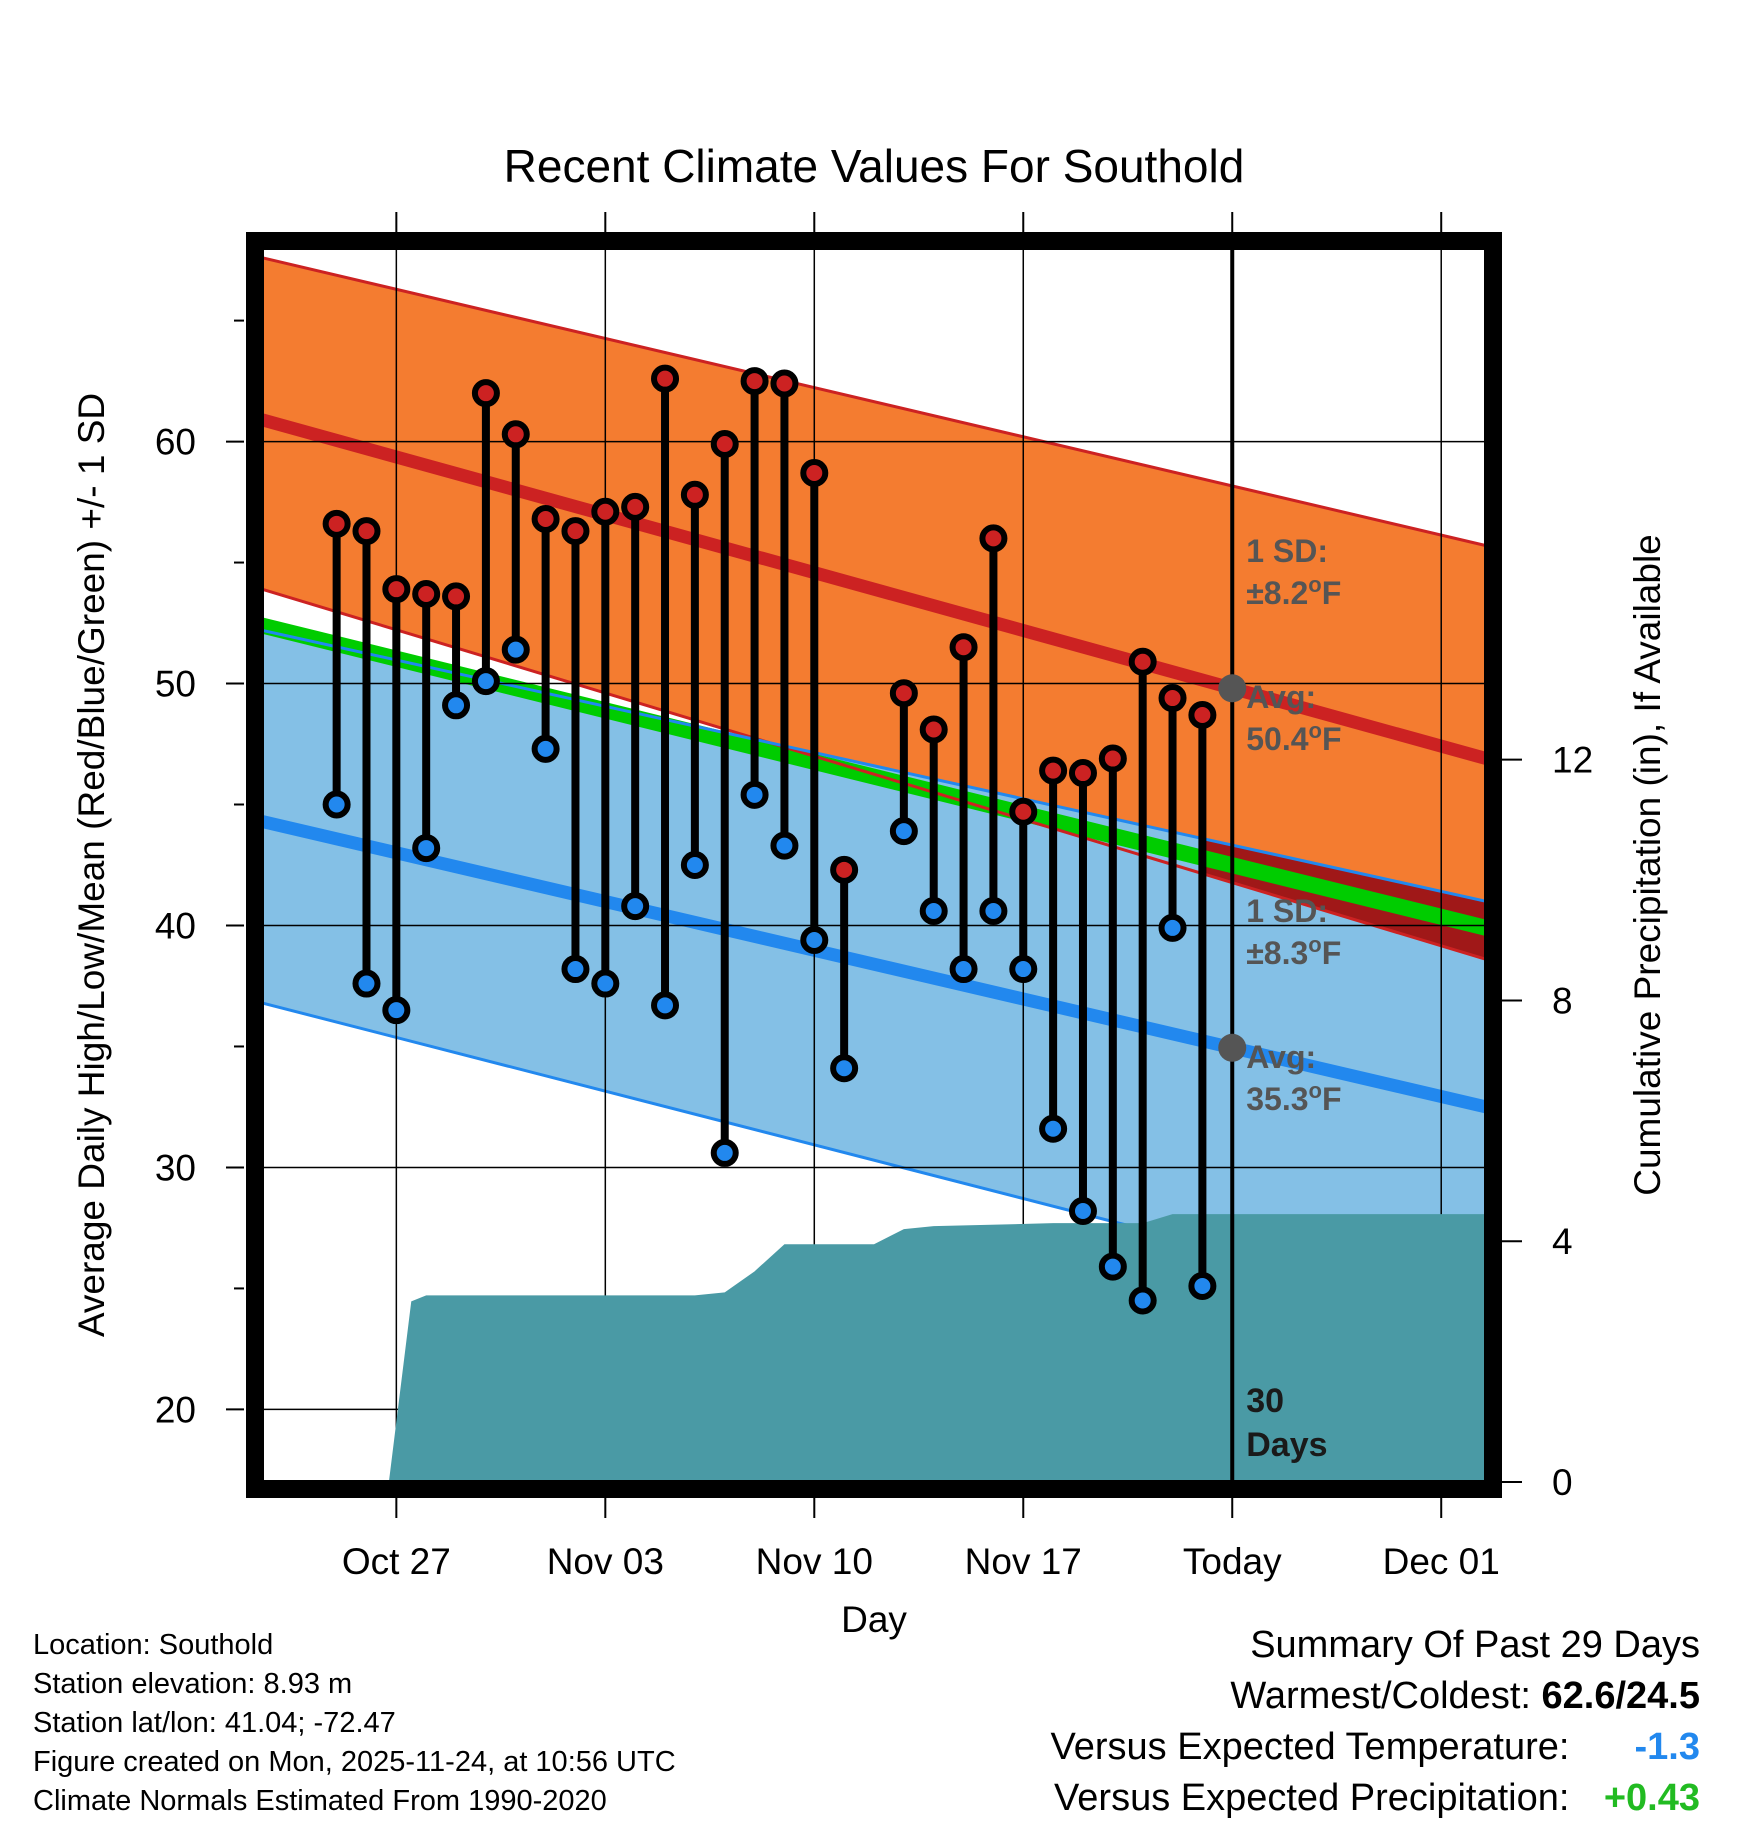 The image size is (1748, 1828). Describe the element at coordinates (320, 1801) in the screenshot. I see `normals-text: Climate Normals Estimated From 1990-2020` at that location.